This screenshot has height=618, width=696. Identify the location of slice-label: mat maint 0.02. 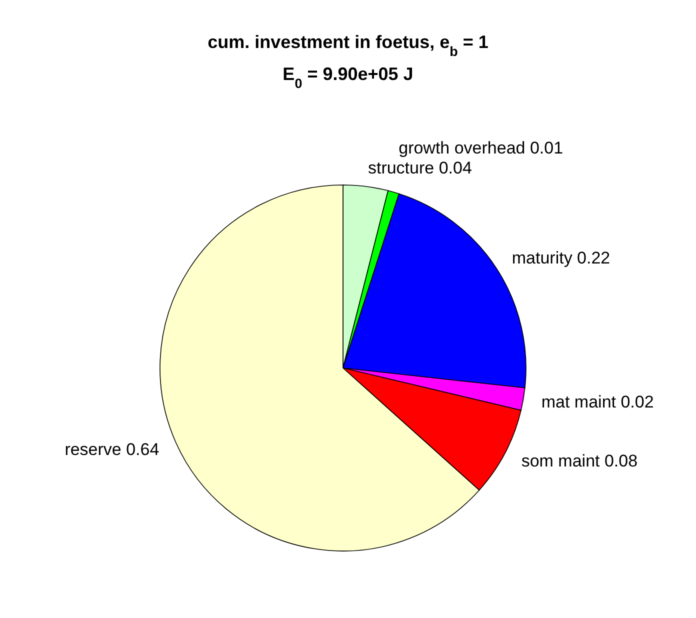
(597, 402).